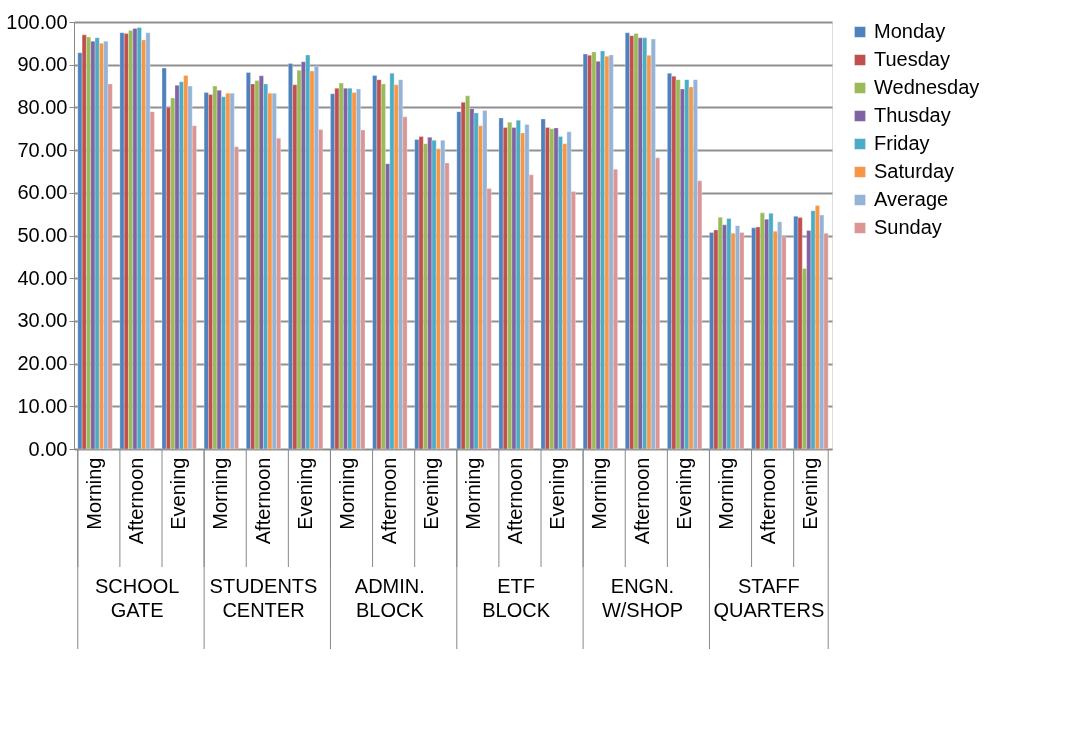 This screenshot has width=1066, height=731. What do you see at coordinates (42, 106) in the screenshot?
I see `y-tick-label: 80.00` at bounding box center [42, 106].